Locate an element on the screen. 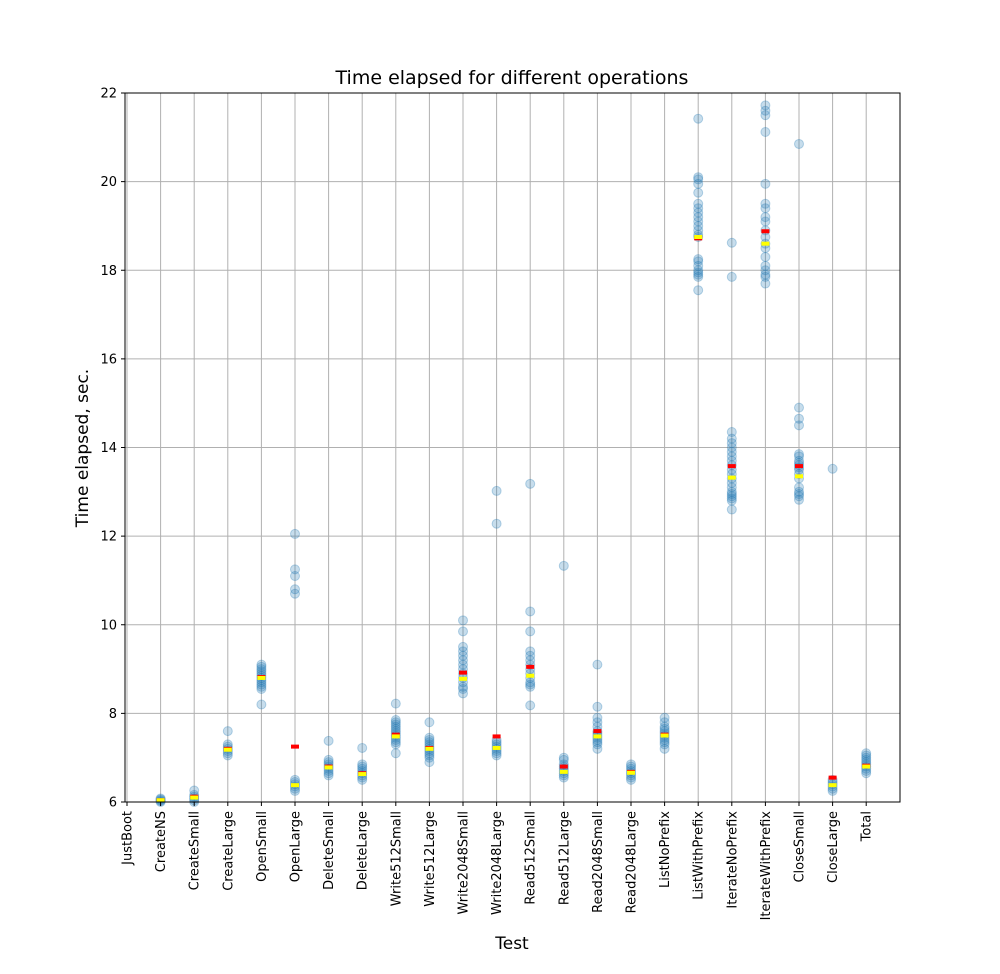  x-tick-label: Write2048Large is located at coordinates (497, 863).